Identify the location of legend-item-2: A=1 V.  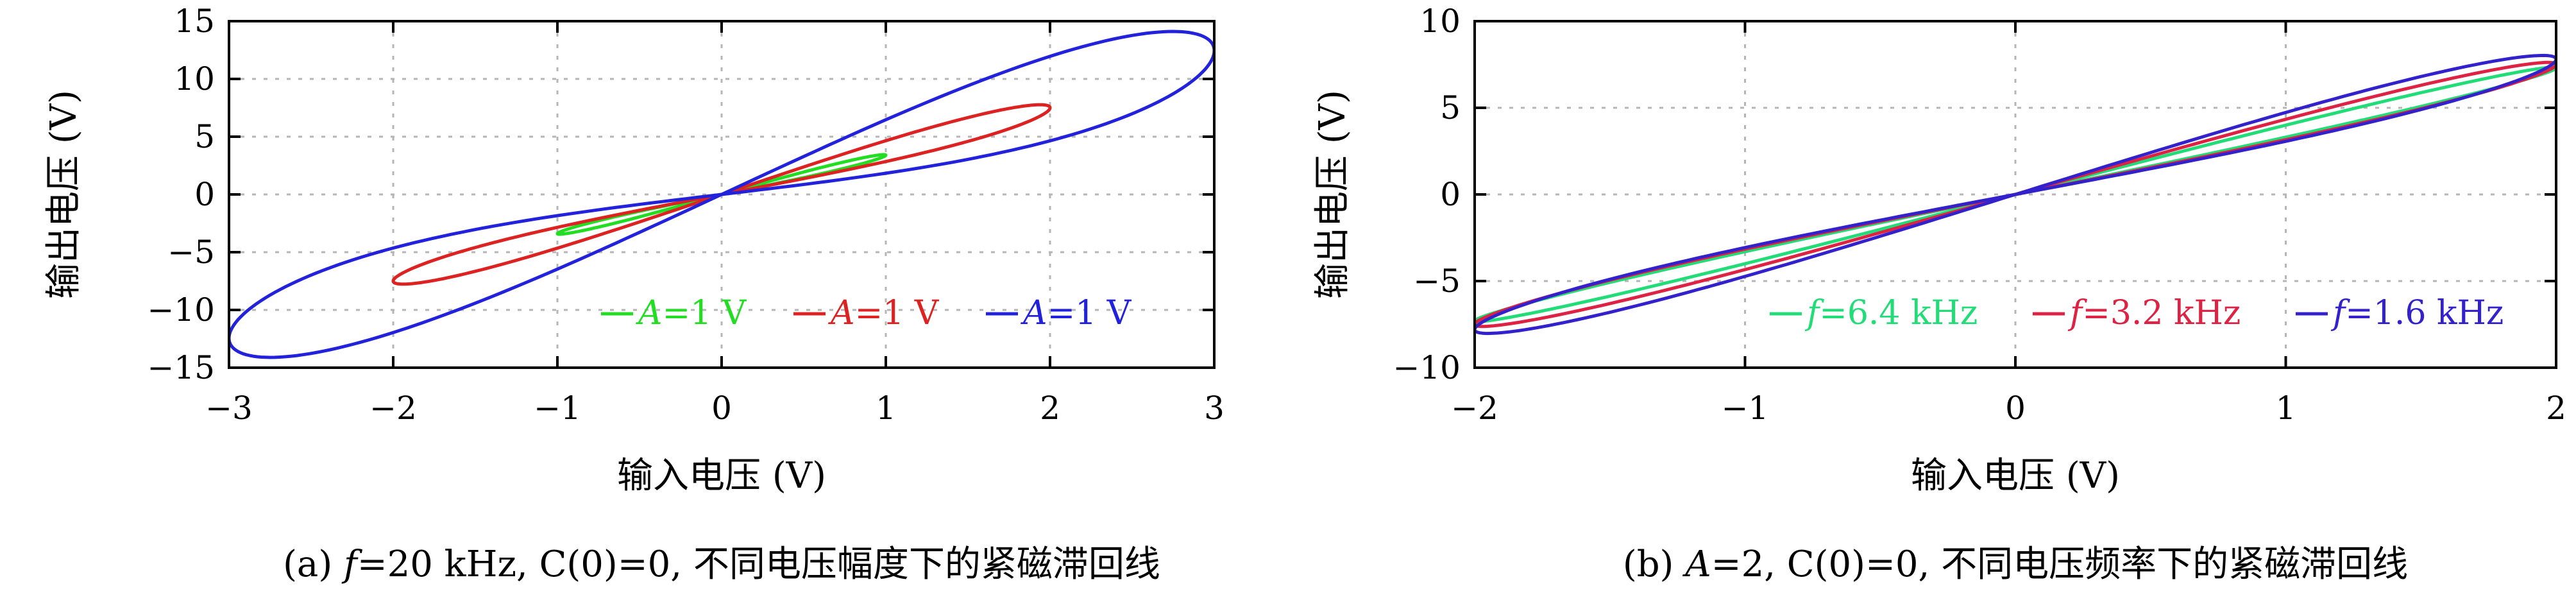
(866, 313).